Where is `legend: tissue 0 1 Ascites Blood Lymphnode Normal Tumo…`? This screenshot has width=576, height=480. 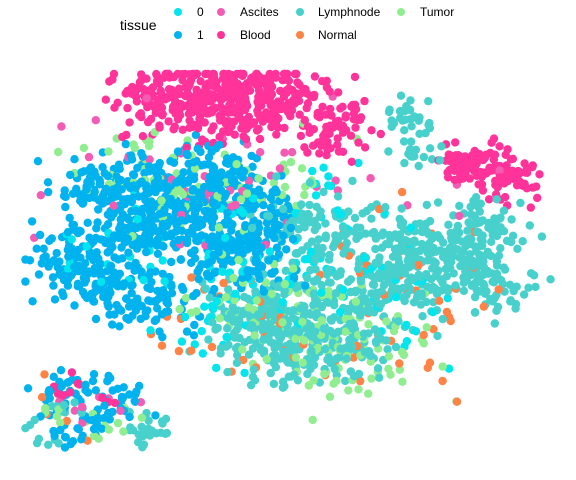
legend: tissue 0 1 Ascites Blood Lymphnode Normal Tumo… is located at coordinates (287, 23).